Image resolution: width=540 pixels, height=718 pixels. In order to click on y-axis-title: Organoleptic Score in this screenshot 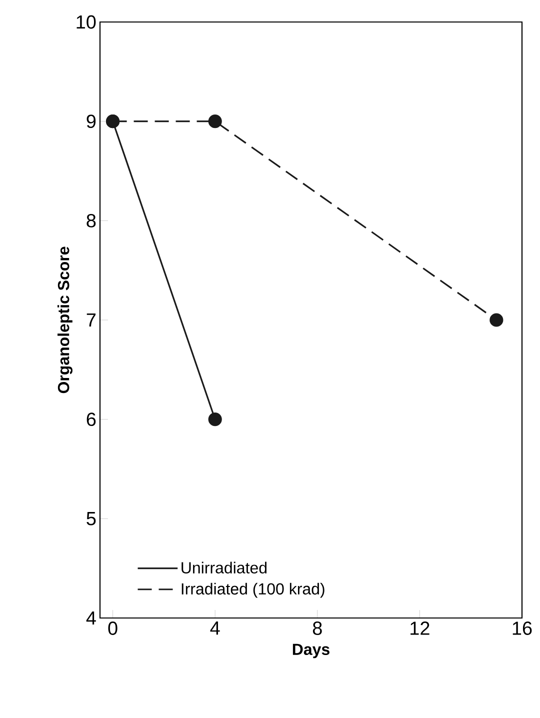, I will do `click(64, 320)`.